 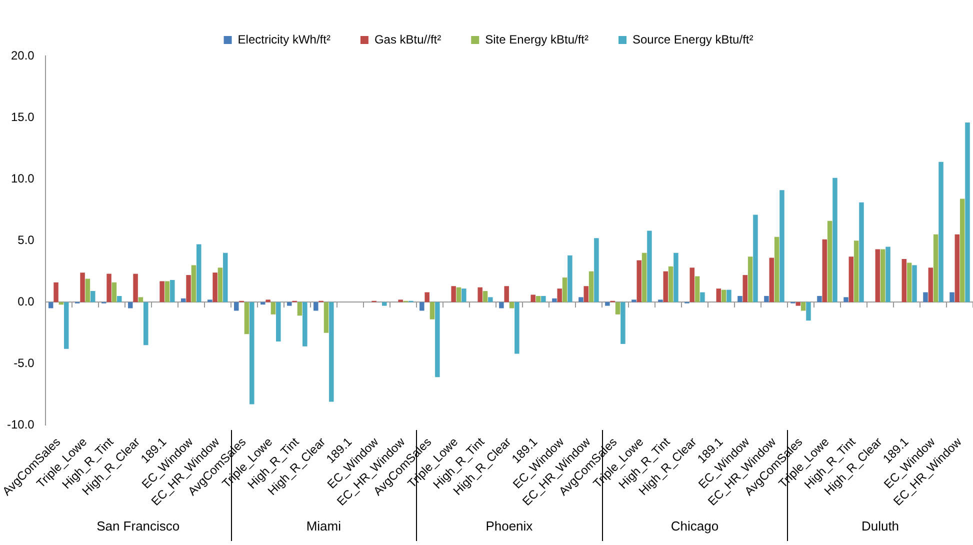 What do you see at coordinates (22, 117) in the screenshot?
I see `y-tick-label: 15.0` at bounding box center [22, 117].